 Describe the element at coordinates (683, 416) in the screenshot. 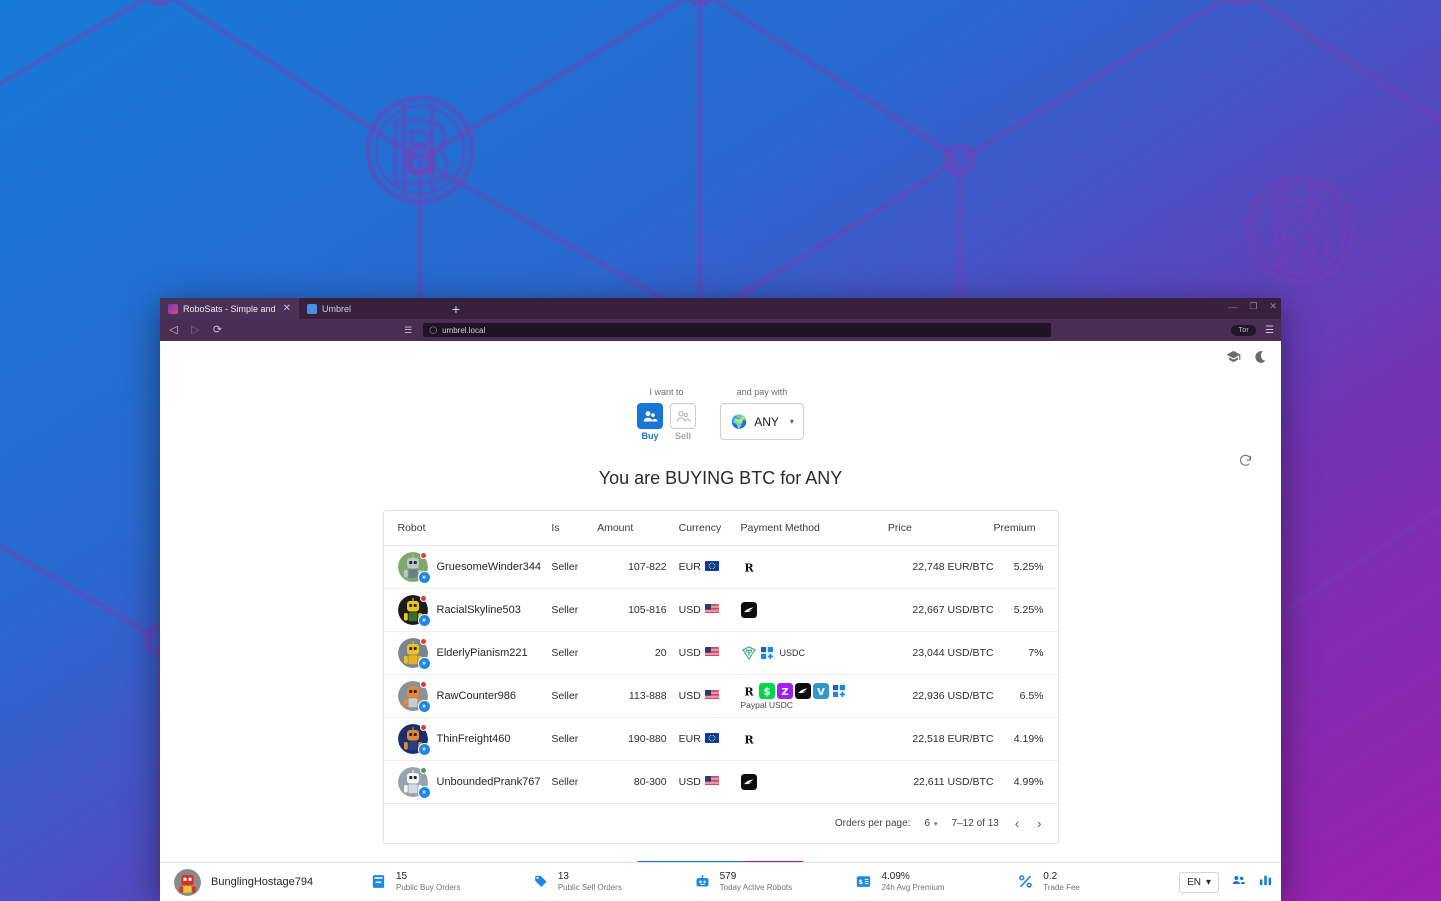

I see `sell-robot-icon` at that location.